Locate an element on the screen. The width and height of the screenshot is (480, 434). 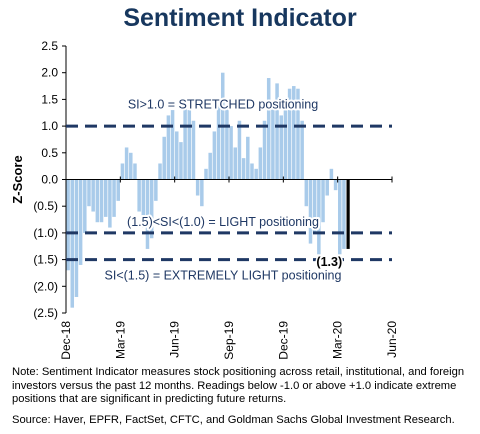
x-tick-label: Jun-19 is located at coordinates (175, 339).